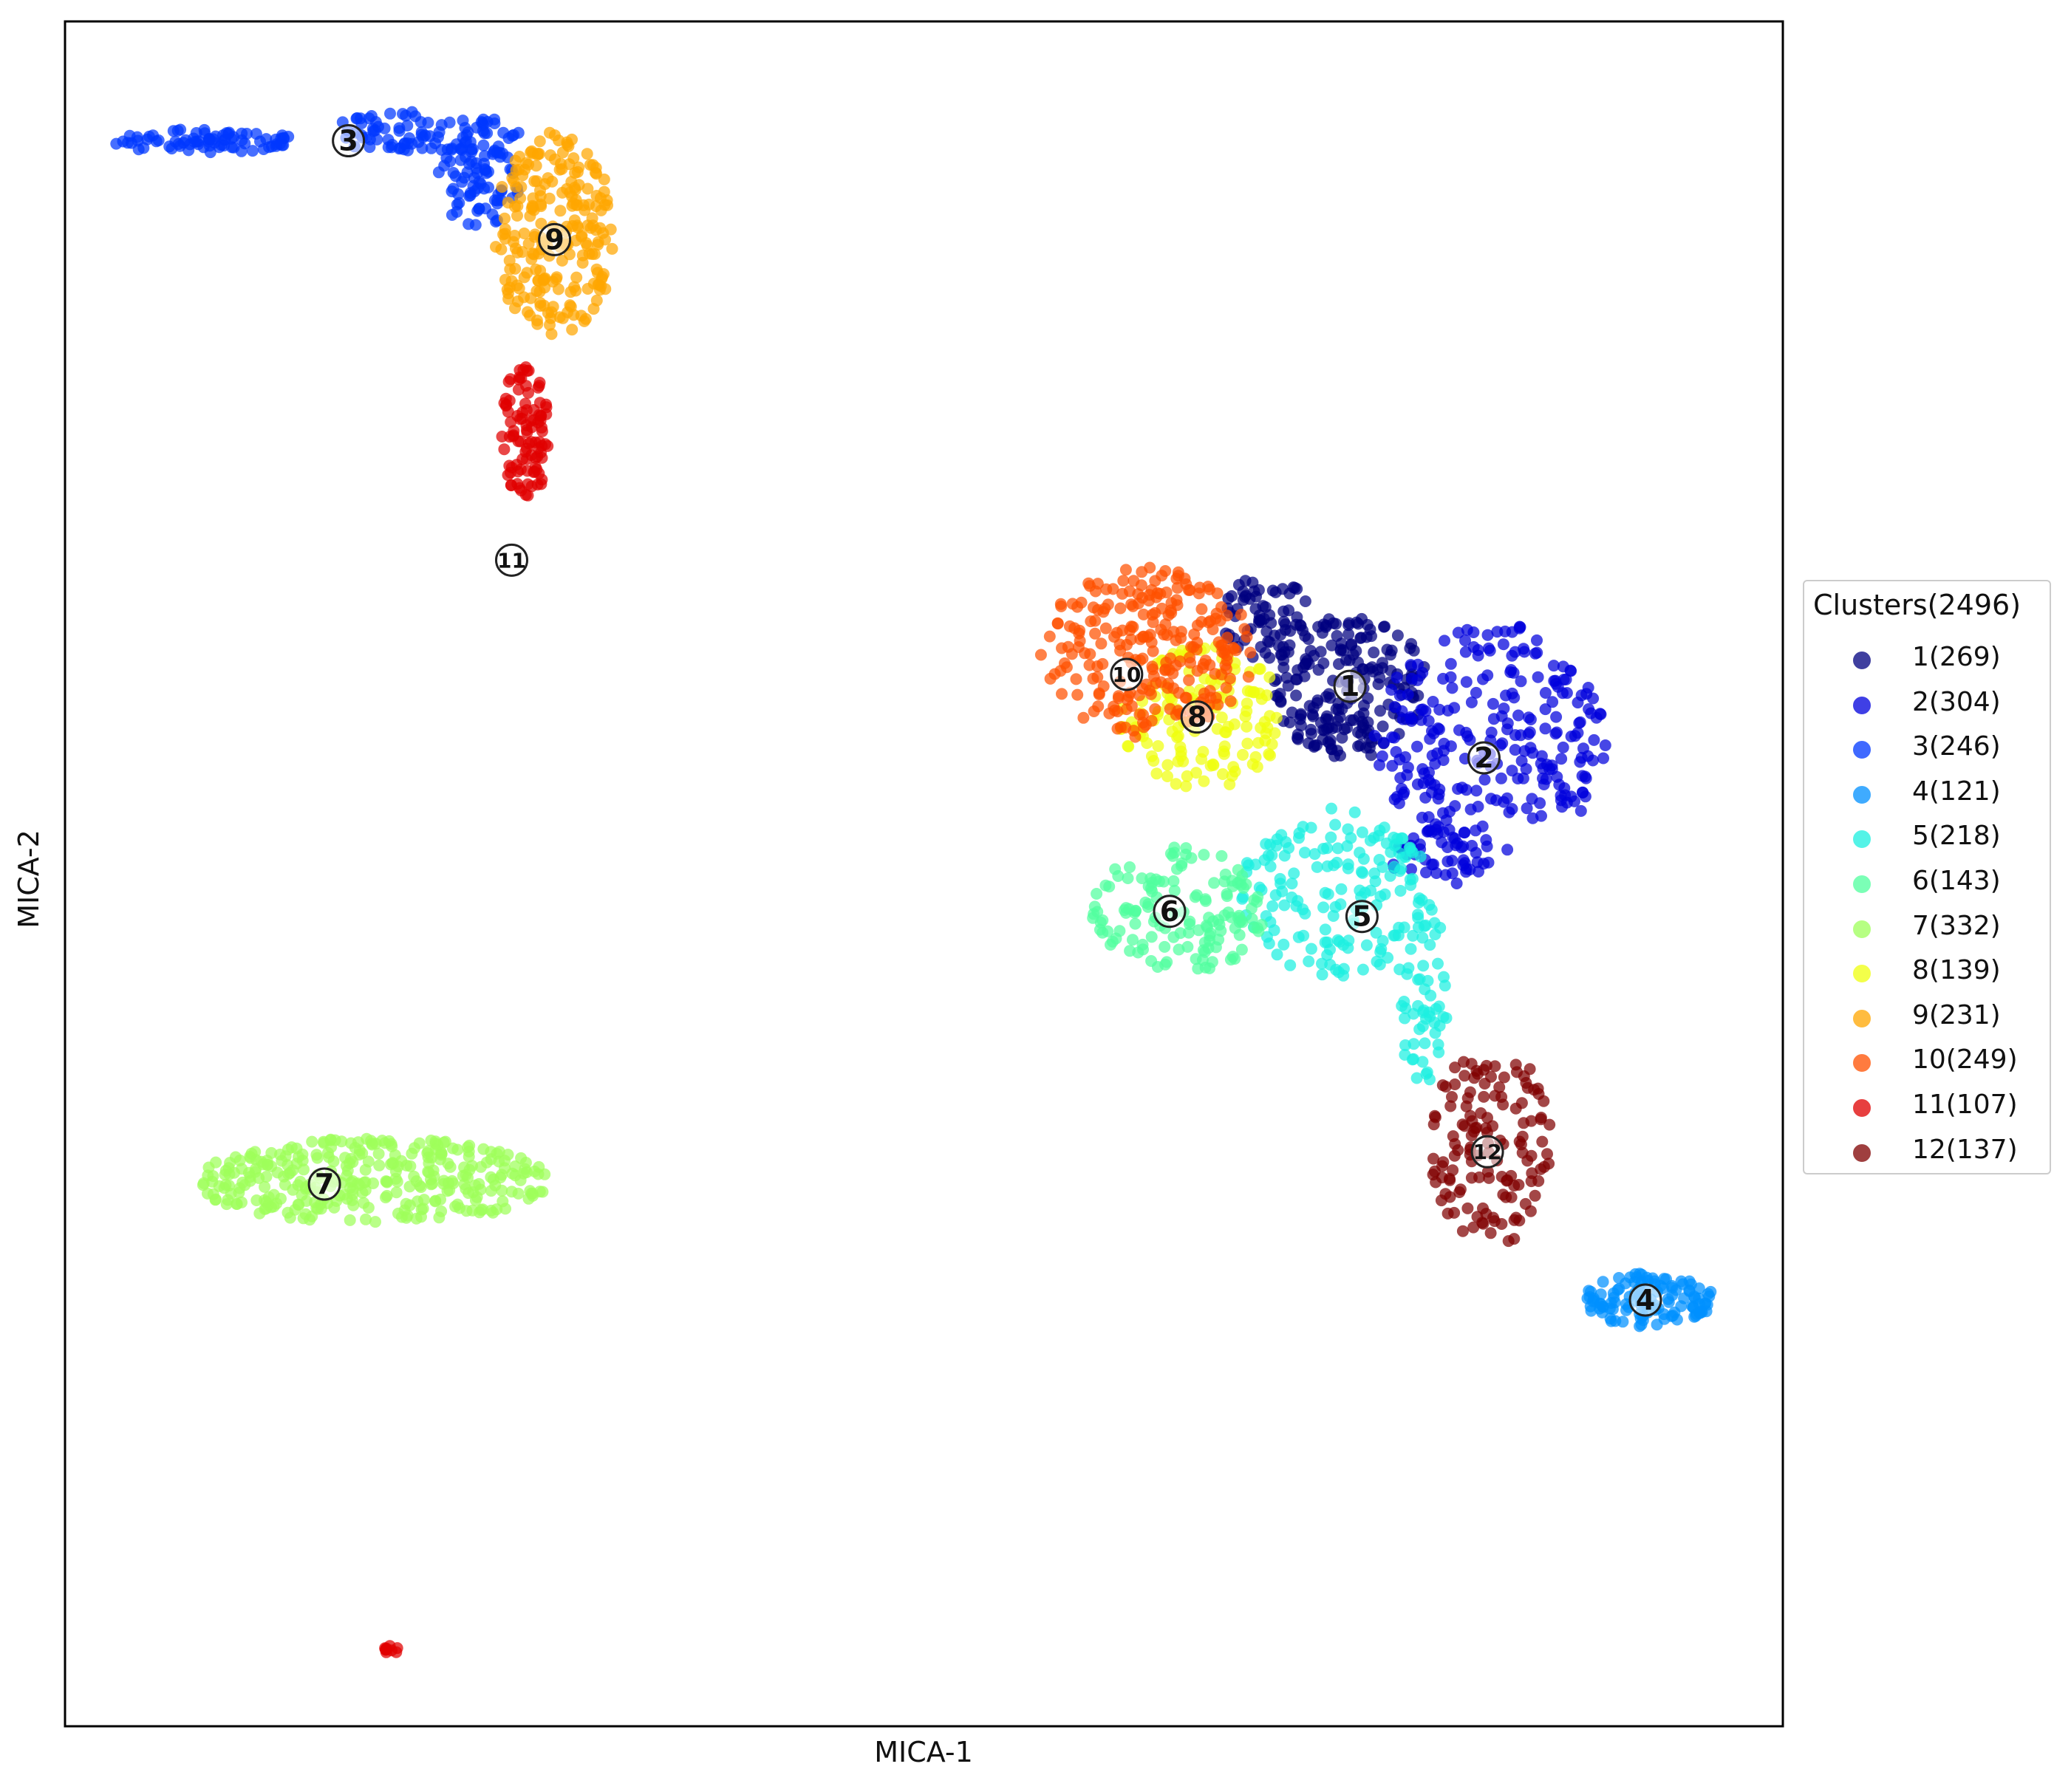 The height and width of the screenshot is (1792, 2071). What do you see at coordinates (511, 560) in the screenshot?
I see `cluster-label-text: 11` at bounding box center [511, 560].